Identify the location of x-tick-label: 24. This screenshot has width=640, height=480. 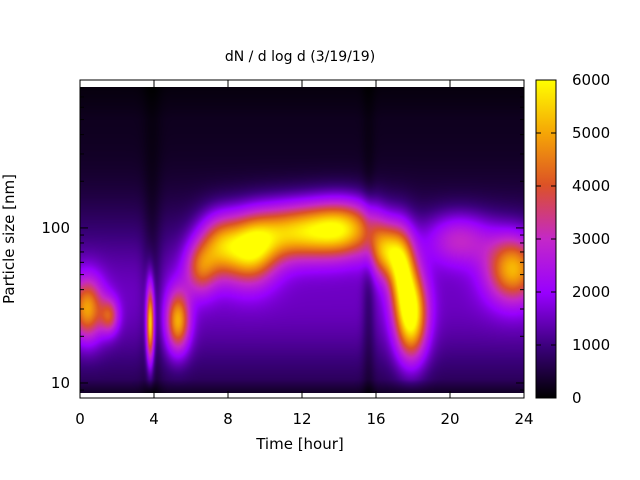
(523, 419).